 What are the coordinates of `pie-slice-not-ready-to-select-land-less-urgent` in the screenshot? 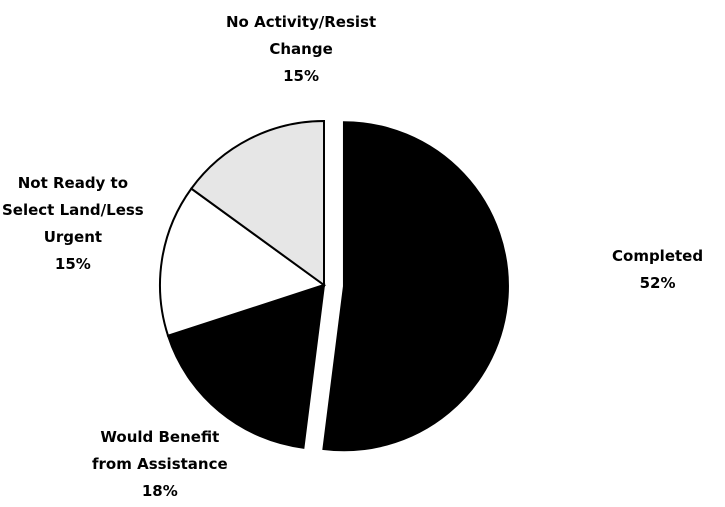 It's located at (243, 262).